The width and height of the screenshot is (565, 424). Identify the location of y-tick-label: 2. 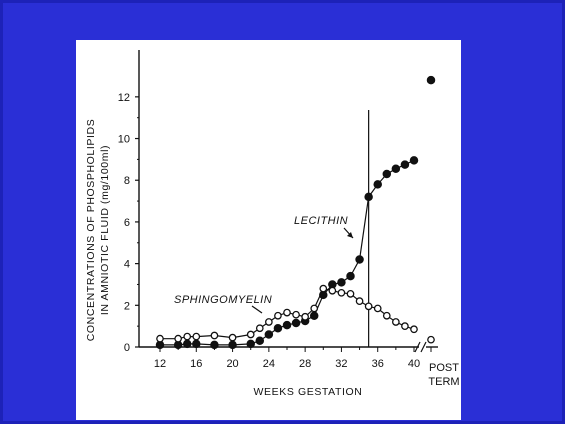
(127, 306).